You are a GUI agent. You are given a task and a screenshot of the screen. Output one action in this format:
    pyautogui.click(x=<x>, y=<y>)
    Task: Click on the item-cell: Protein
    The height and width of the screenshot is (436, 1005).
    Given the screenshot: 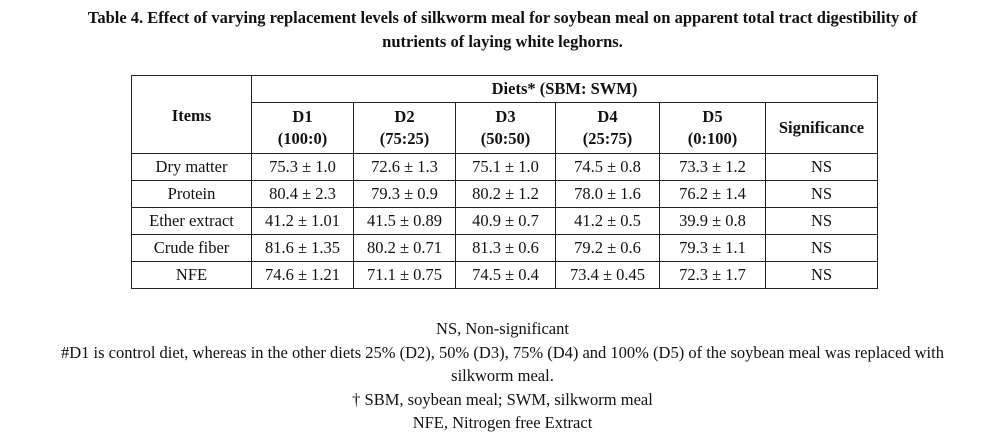 What is the action you would take?
    pyautogui.click(x=191, y=194)
    